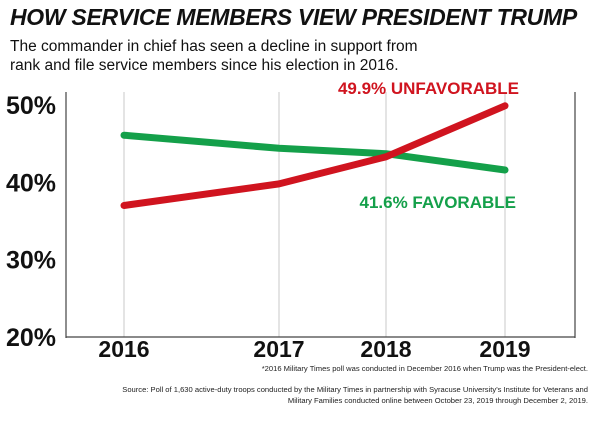 This screenshot has width=612, height=422. What do you see at coordinates (437, 202) in the screenshot?
I see `label-favorable: 41.6% FAVORABLE` at bounding box center [437, 202].